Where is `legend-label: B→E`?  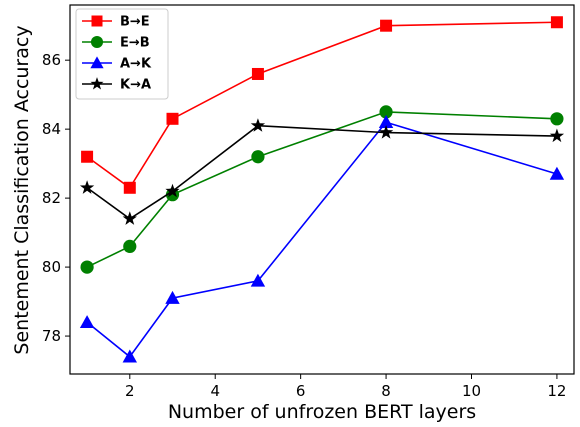
legend-label: B→E is located at coordinates (135, 22).